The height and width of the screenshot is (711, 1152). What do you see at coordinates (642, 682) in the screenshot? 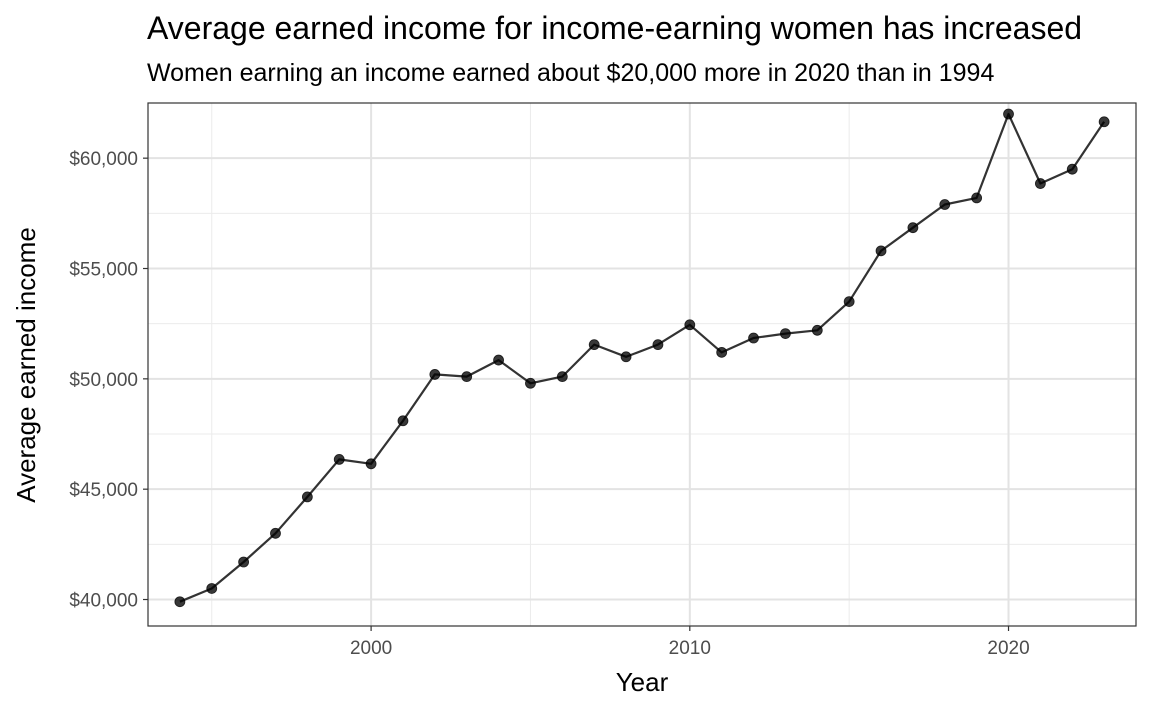
I see `x-axis-title: Year` at bounding box center [642, 682].